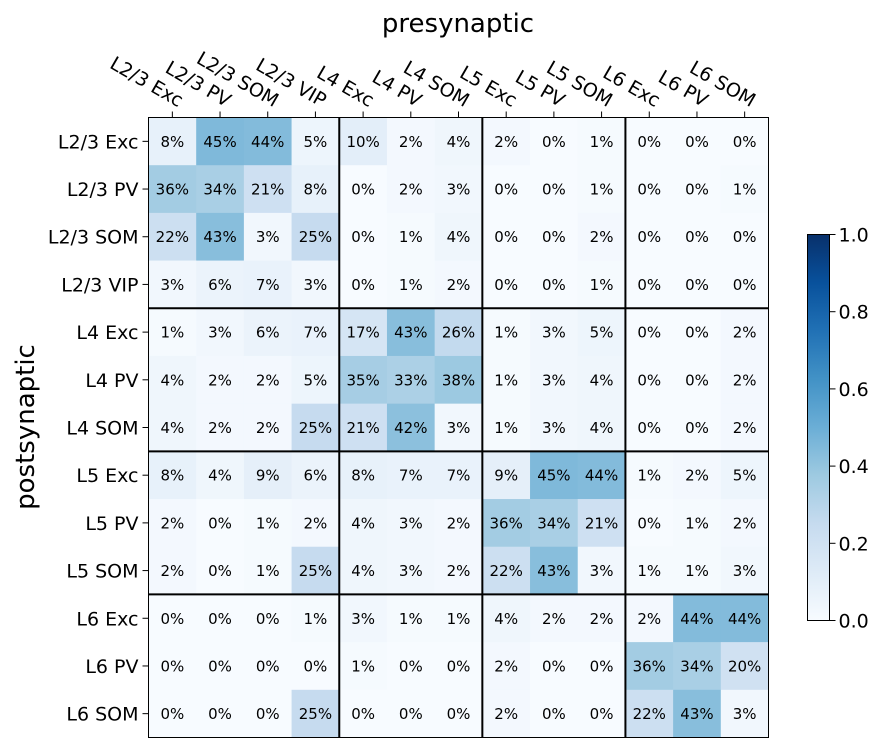 This screenshot has width=878, height=747. Describe the element at coordinates (102, 715) in the screenshot. I see `y-tick-label: L6 SOM` at that location.